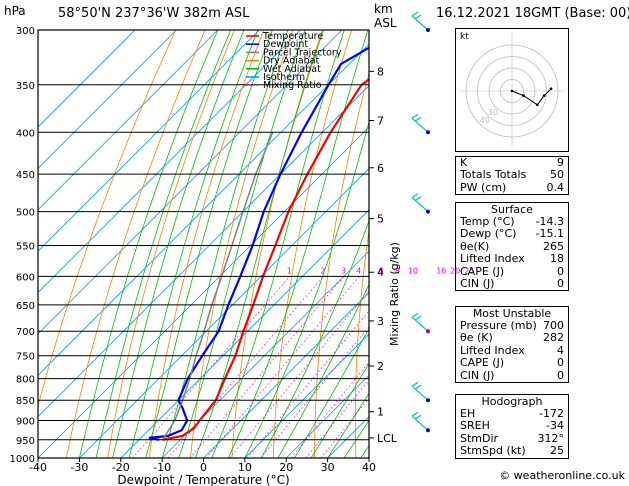 The image size is (629, 486). What do you see at coordinates (397, 270) in the screenshot?
I see `mixing-ratio-label: 8` at bounding box center [397, 270].